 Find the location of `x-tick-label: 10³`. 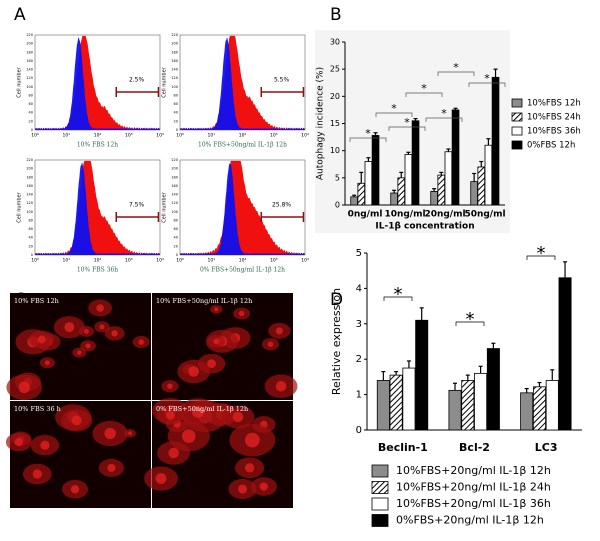

x-tick-label: 10³ is located at coordinates (129, 261).